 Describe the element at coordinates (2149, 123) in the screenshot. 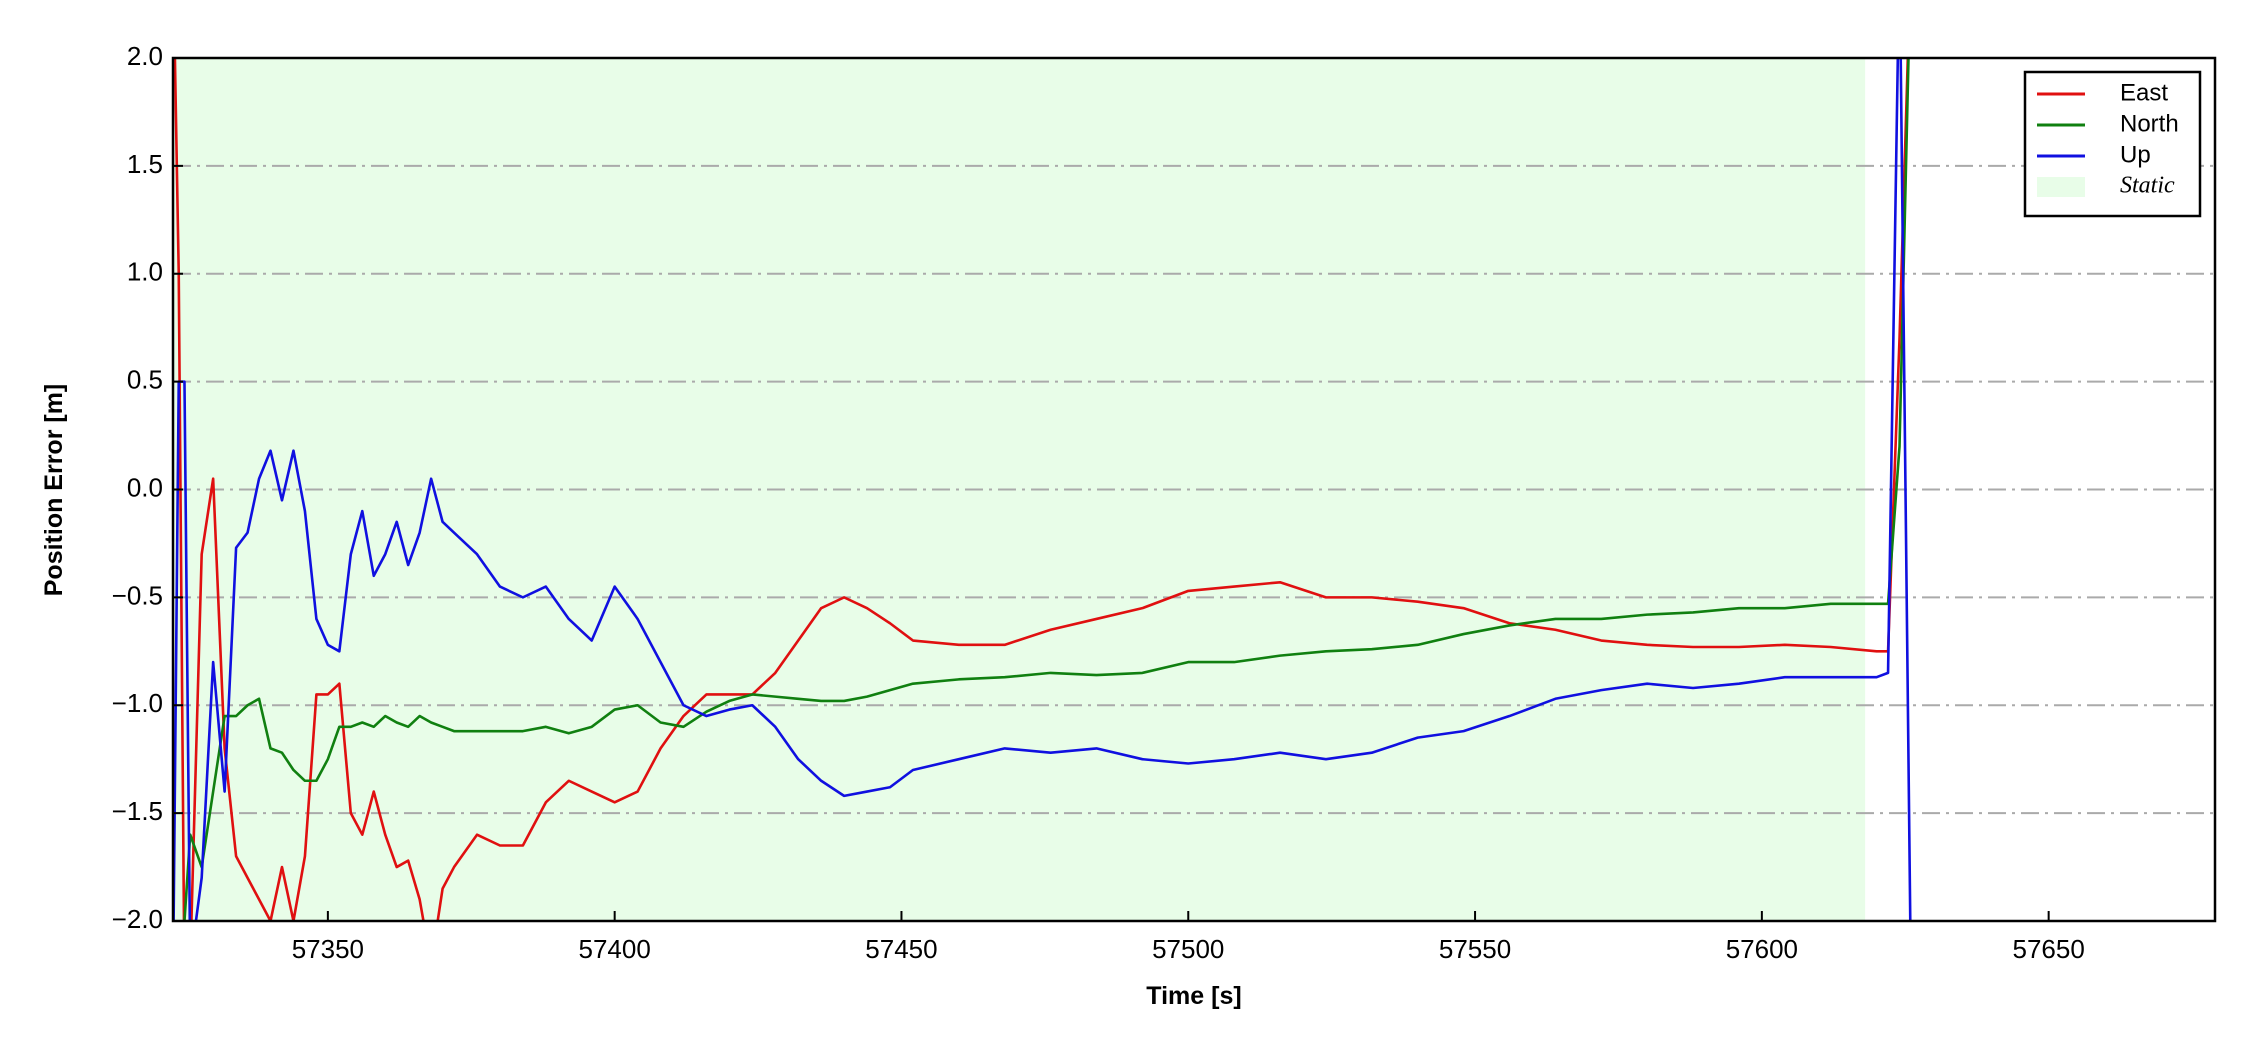

I see `legend-label: North` at that location.